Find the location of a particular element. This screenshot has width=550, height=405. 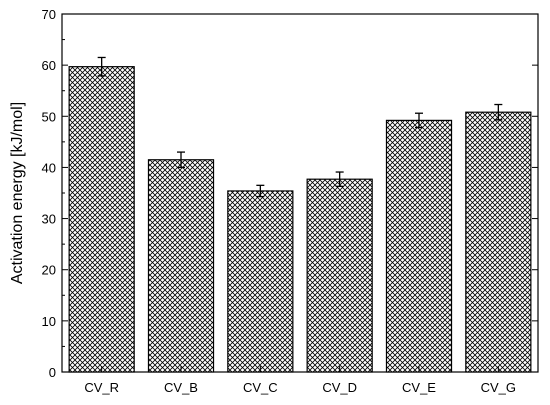

y-tick-label: 0 is located at coordinates (52, 372).